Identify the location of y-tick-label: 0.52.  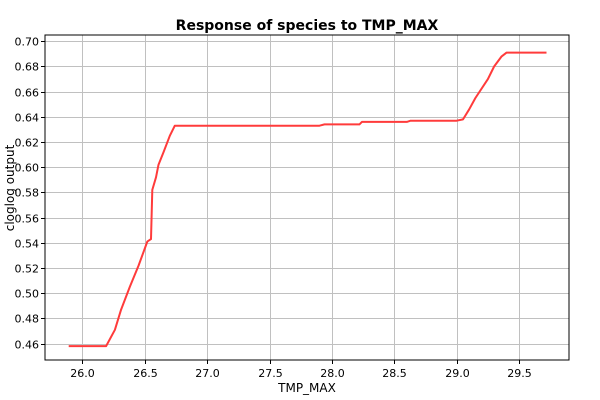
(27, 269).